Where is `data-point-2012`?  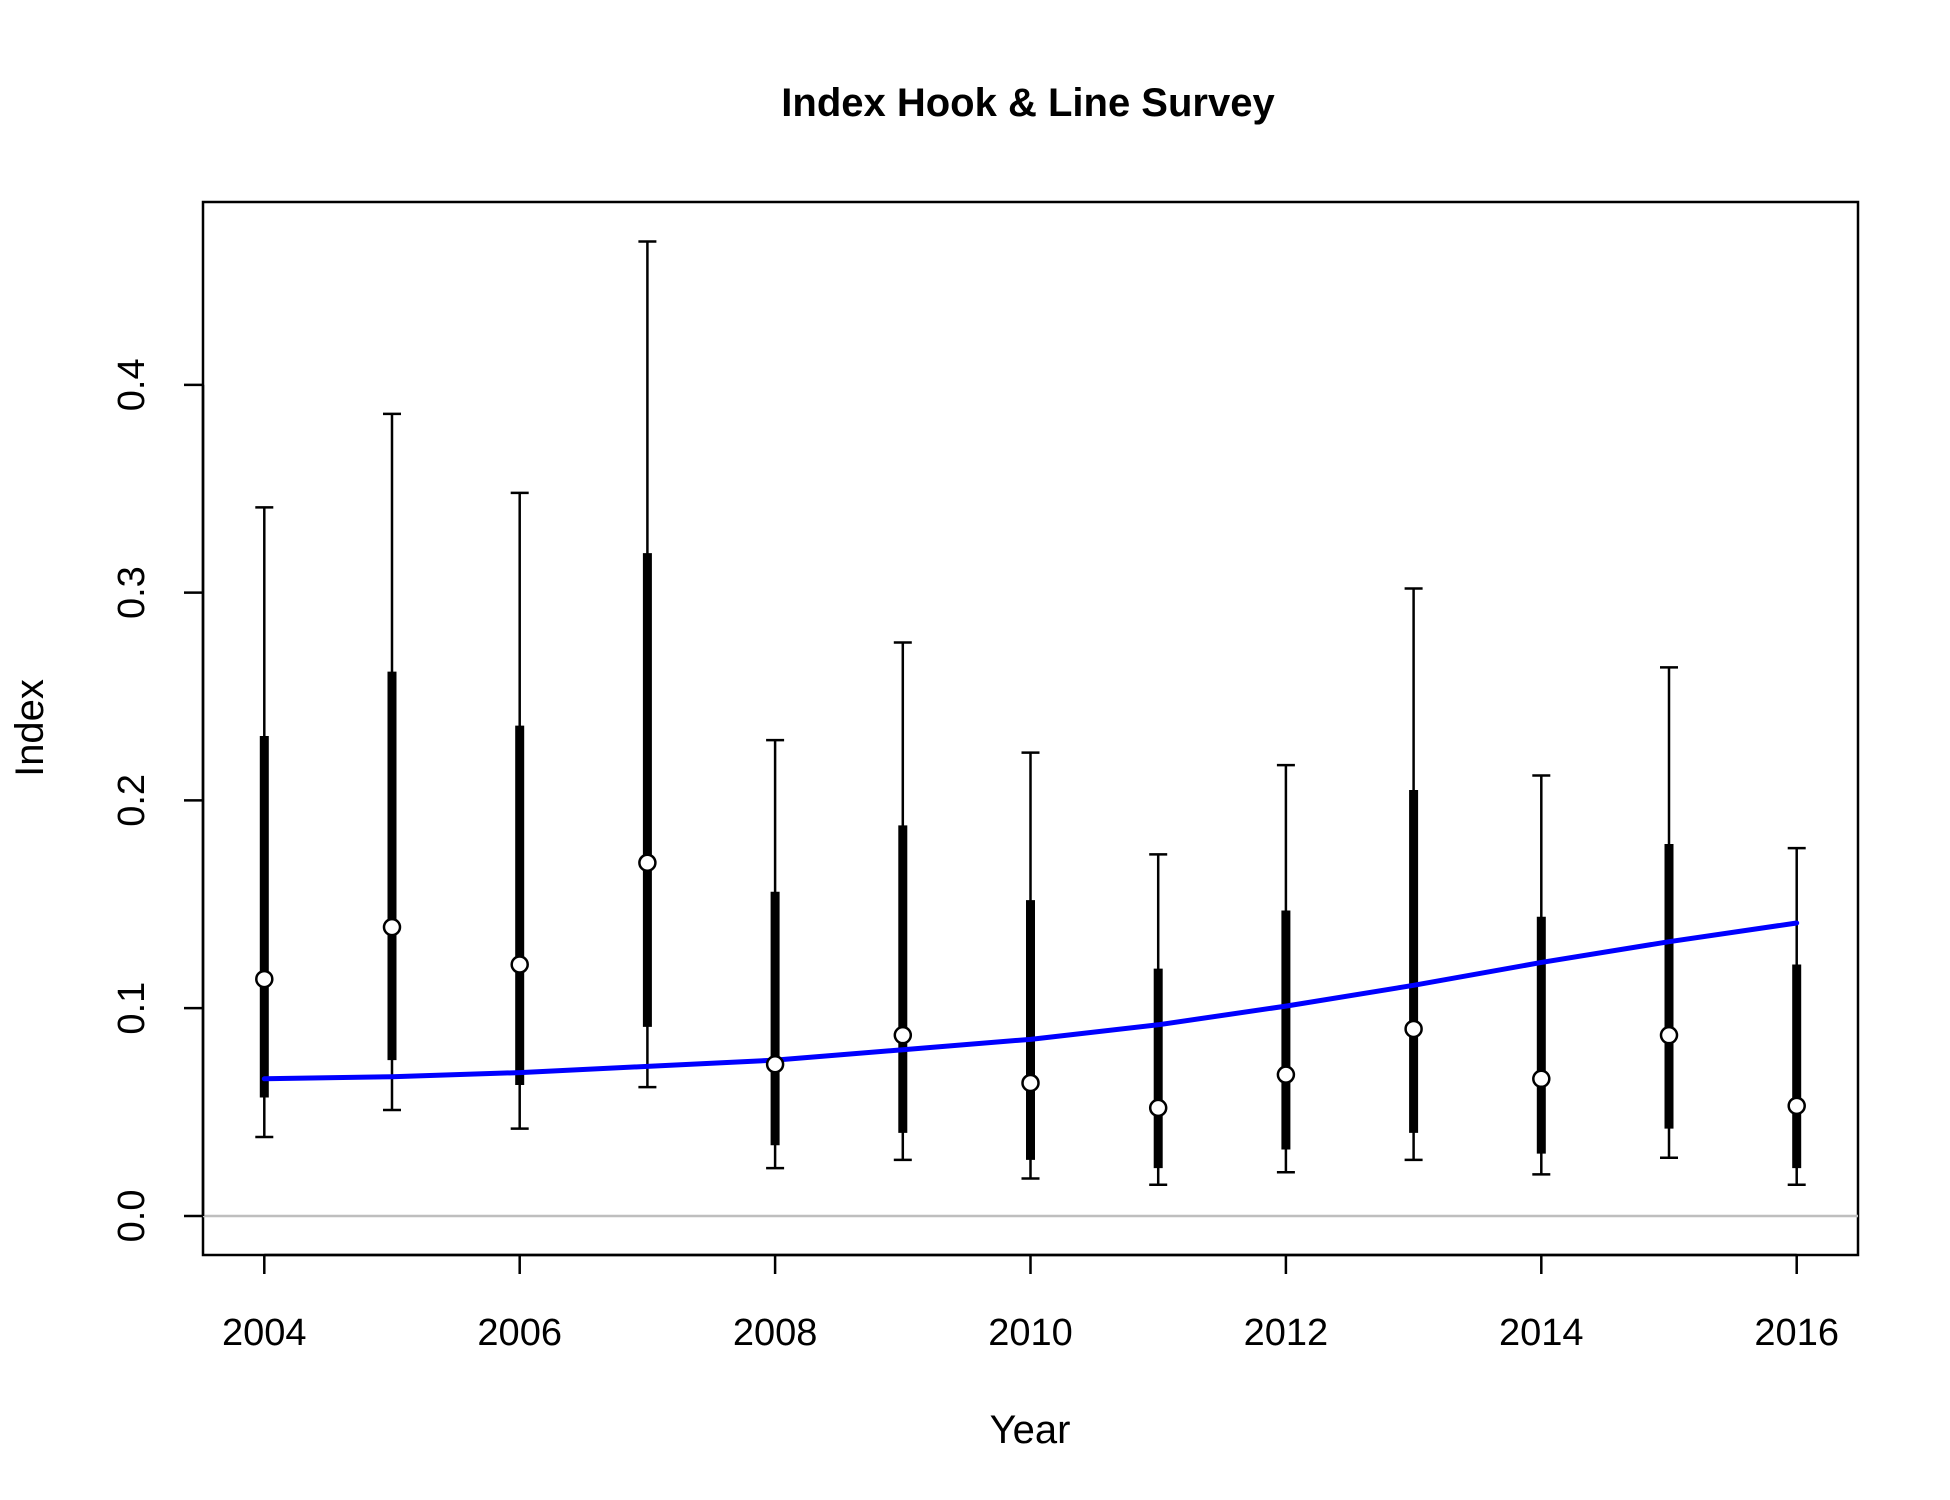
data-point-2012 is located at coordinates (1286, 1074).